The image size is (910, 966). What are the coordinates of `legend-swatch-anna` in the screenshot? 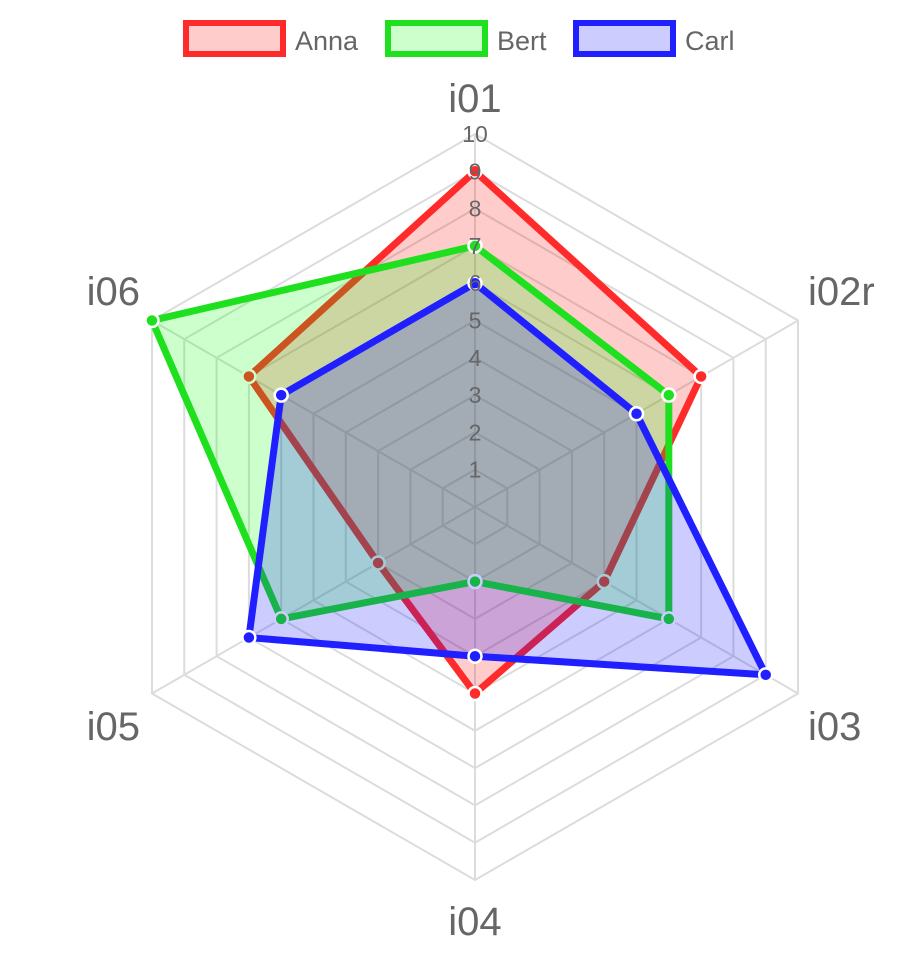 It's located at (234, 38).